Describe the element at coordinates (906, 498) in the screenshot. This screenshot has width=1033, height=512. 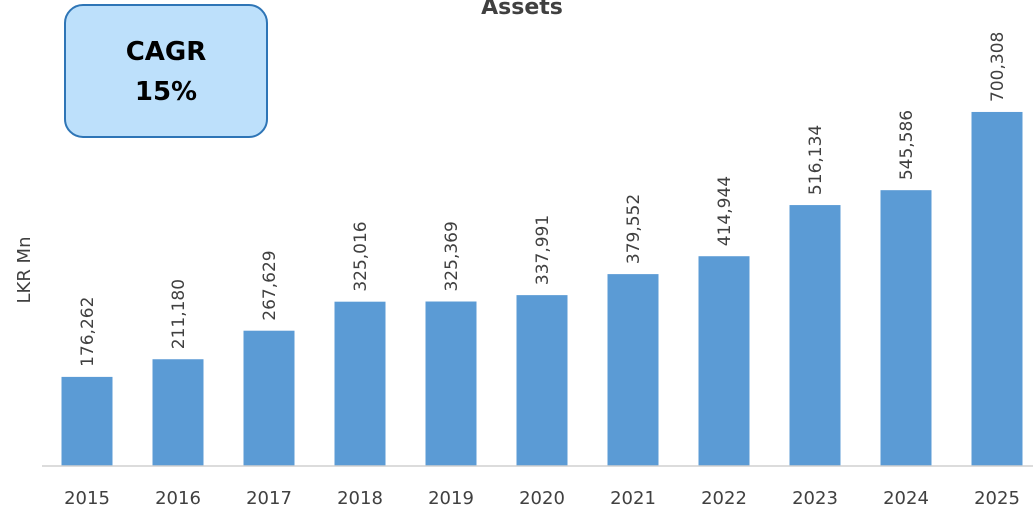
I see `x-tick-label: 2024` at that location.